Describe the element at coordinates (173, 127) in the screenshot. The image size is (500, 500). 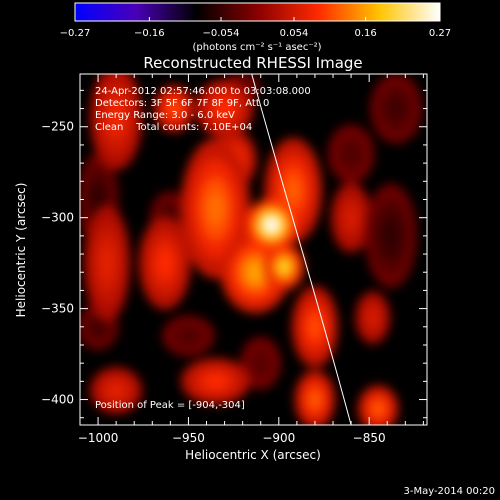
I see `info-line: Clean Total counts: 7.10E+04` at that location.